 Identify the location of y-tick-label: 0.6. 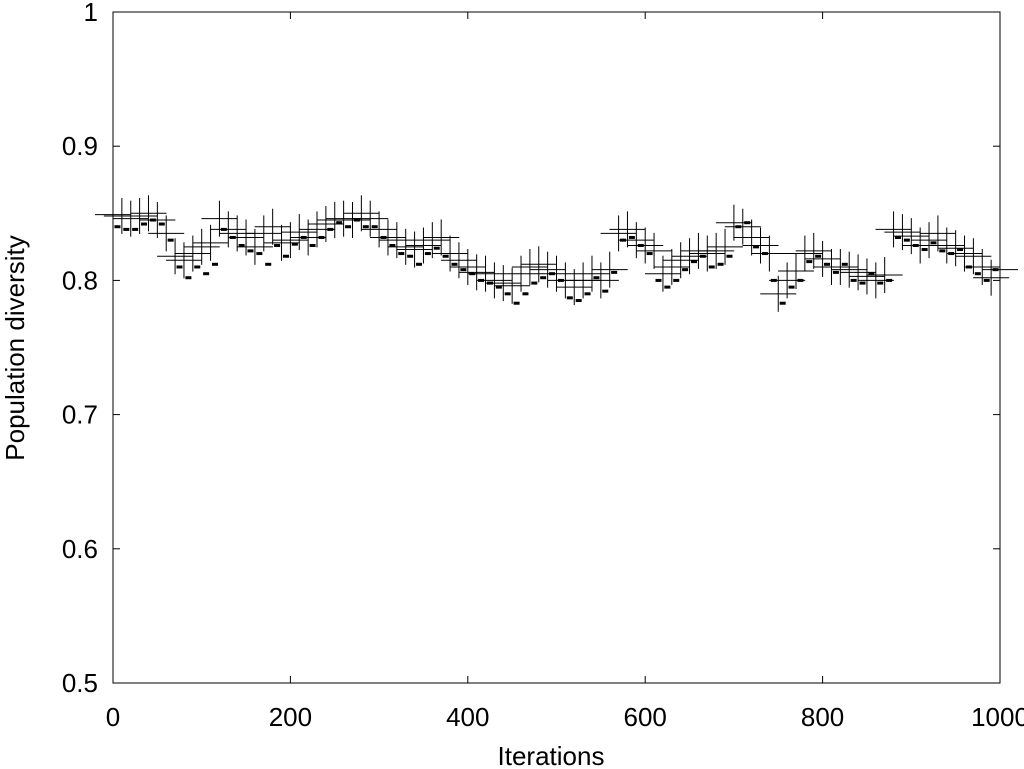
(80, 549).